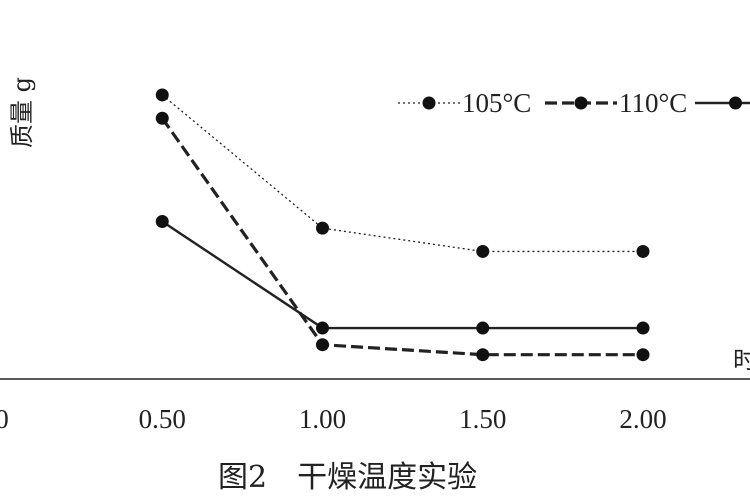 The height and width of the screenshot is (500, 750). What do you see at coordinates (642, 419) in the screenshot?
I see `x-tick-label: 2.00` at bounding box center [642, 419].